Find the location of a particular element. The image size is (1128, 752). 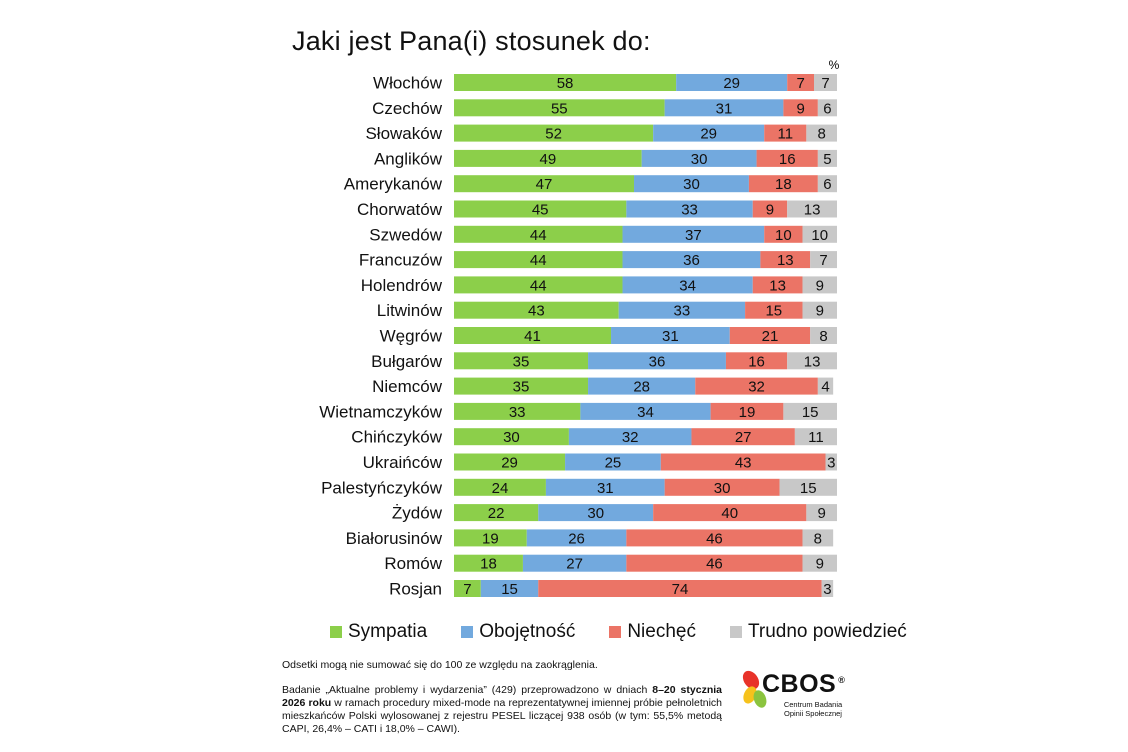

bar-trudno-czechow is located at coordinates (827, 108).